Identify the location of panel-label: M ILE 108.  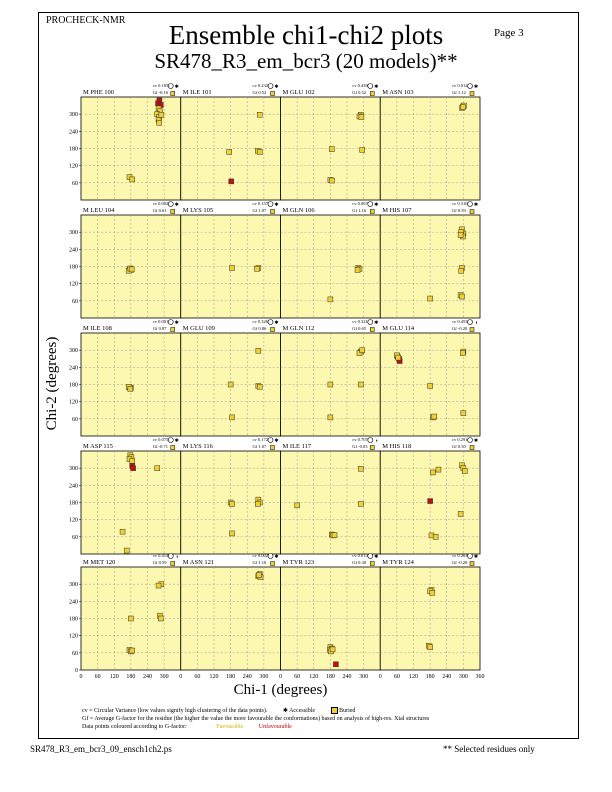
(97, 328).